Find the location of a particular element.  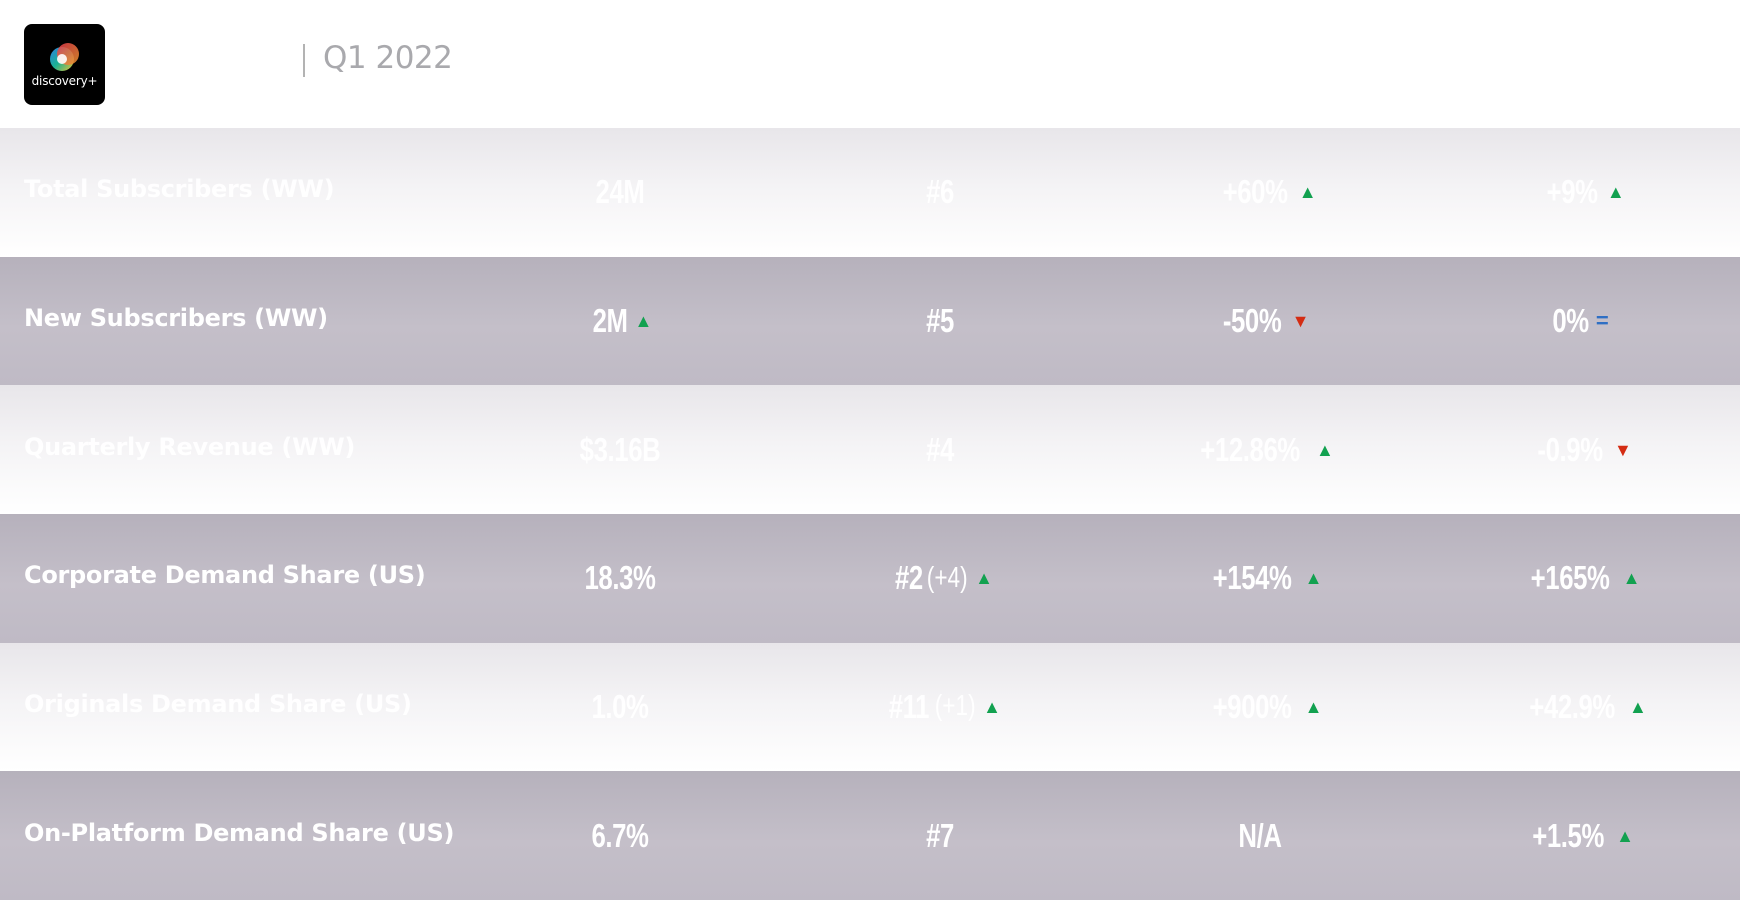

metric-change: -0.9% is located at coordinates (1570, 449).